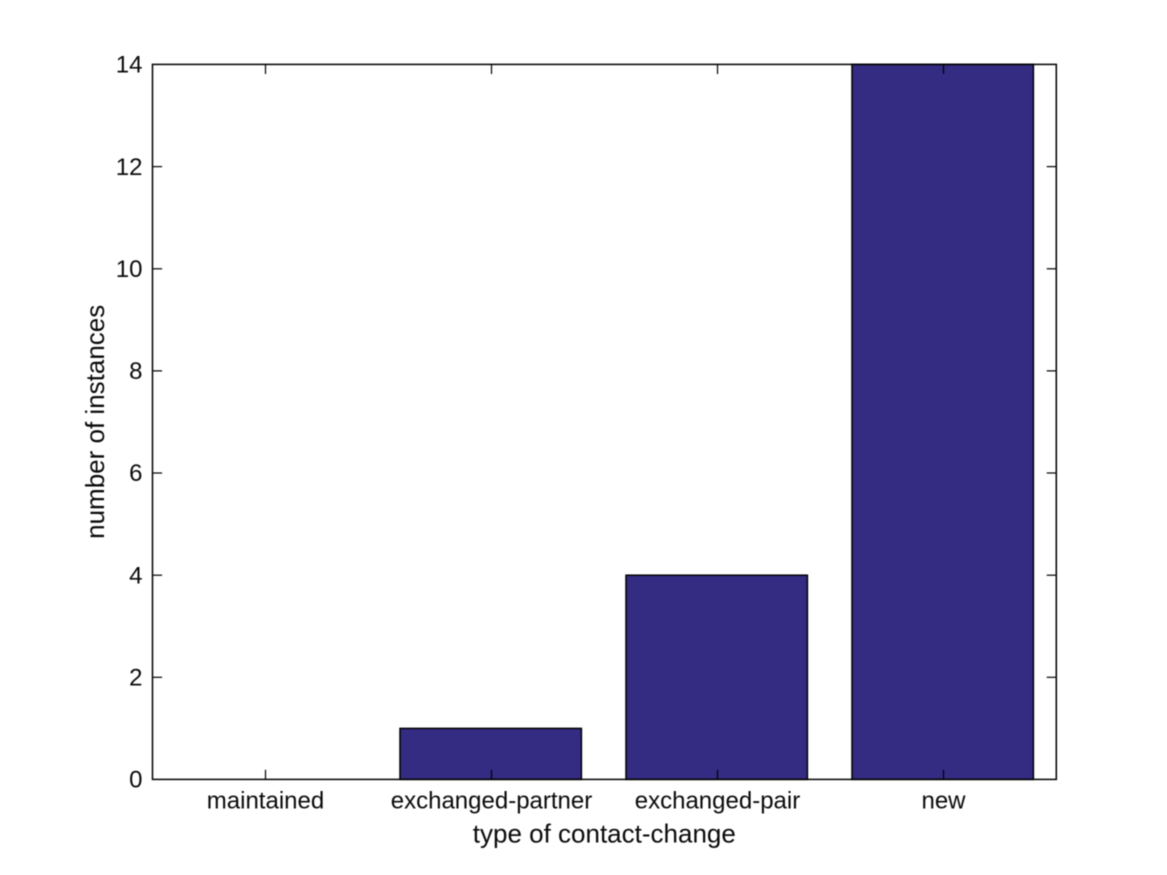  I want to click on svg-text: maintained, so click(265, 801).